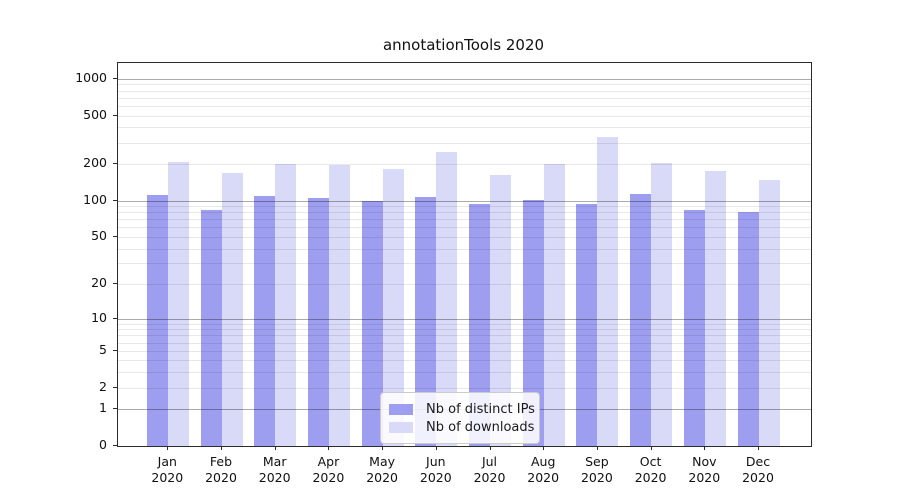  I want to click on chart-title: annotationTools 2020, so click(463, 45).